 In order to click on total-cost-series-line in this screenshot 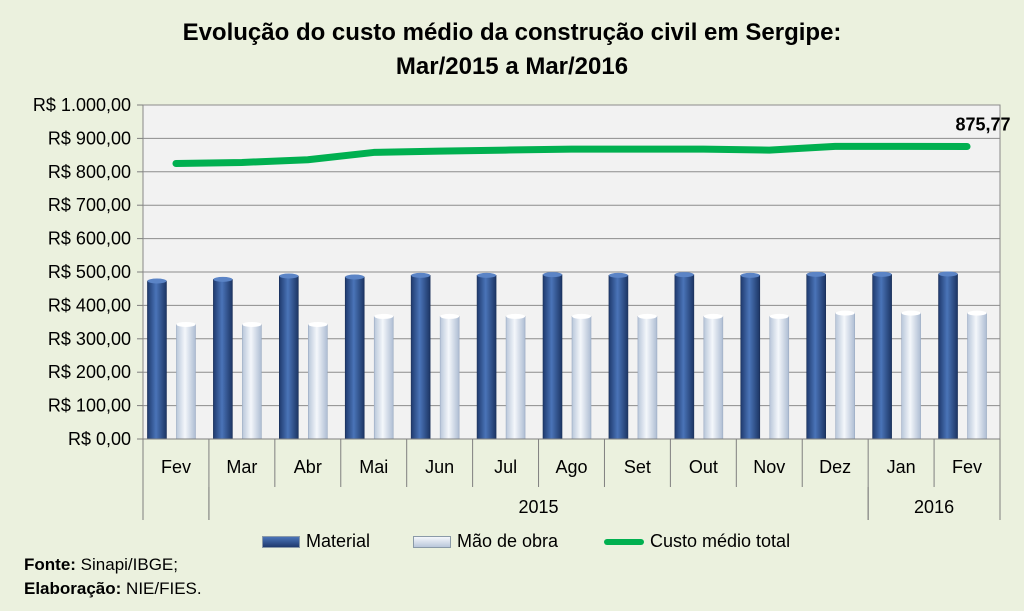, I will do `click(571, 154)`.